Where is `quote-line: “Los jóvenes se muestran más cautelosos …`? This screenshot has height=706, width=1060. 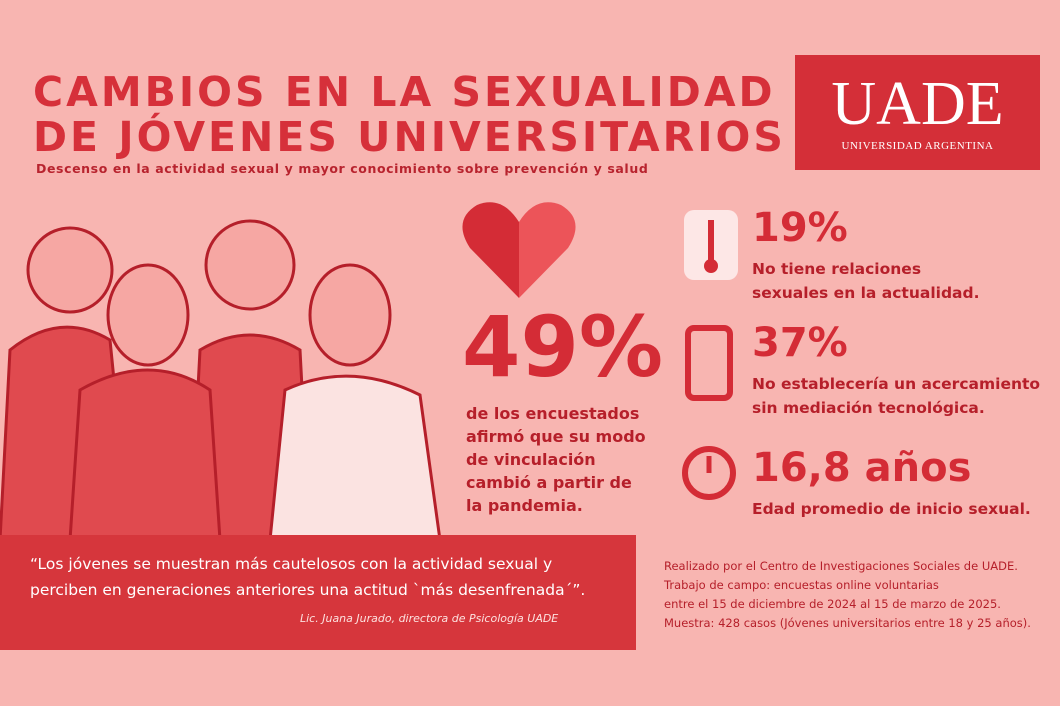
quote-line: “Los jóvenes se muestran más cautelosos … is located at coordinates (291, 564).